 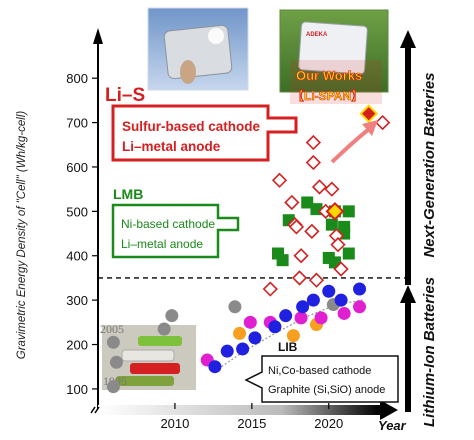 What do you see at coordinates (429, 164) in the screenshot?
I see `next-gen-label: Next-Generation Batteries` at bounding box center [429, 164].